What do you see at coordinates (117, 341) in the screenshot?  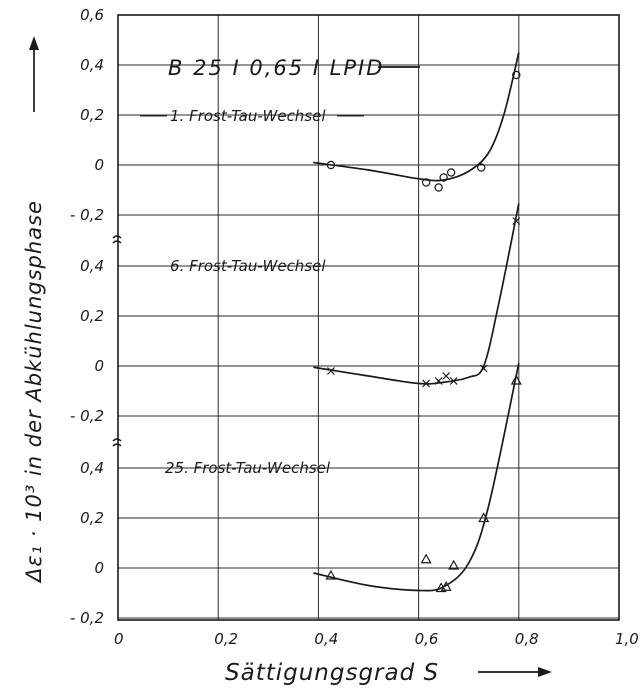 I see `axis-breaks` at bounding box center [117, 341].